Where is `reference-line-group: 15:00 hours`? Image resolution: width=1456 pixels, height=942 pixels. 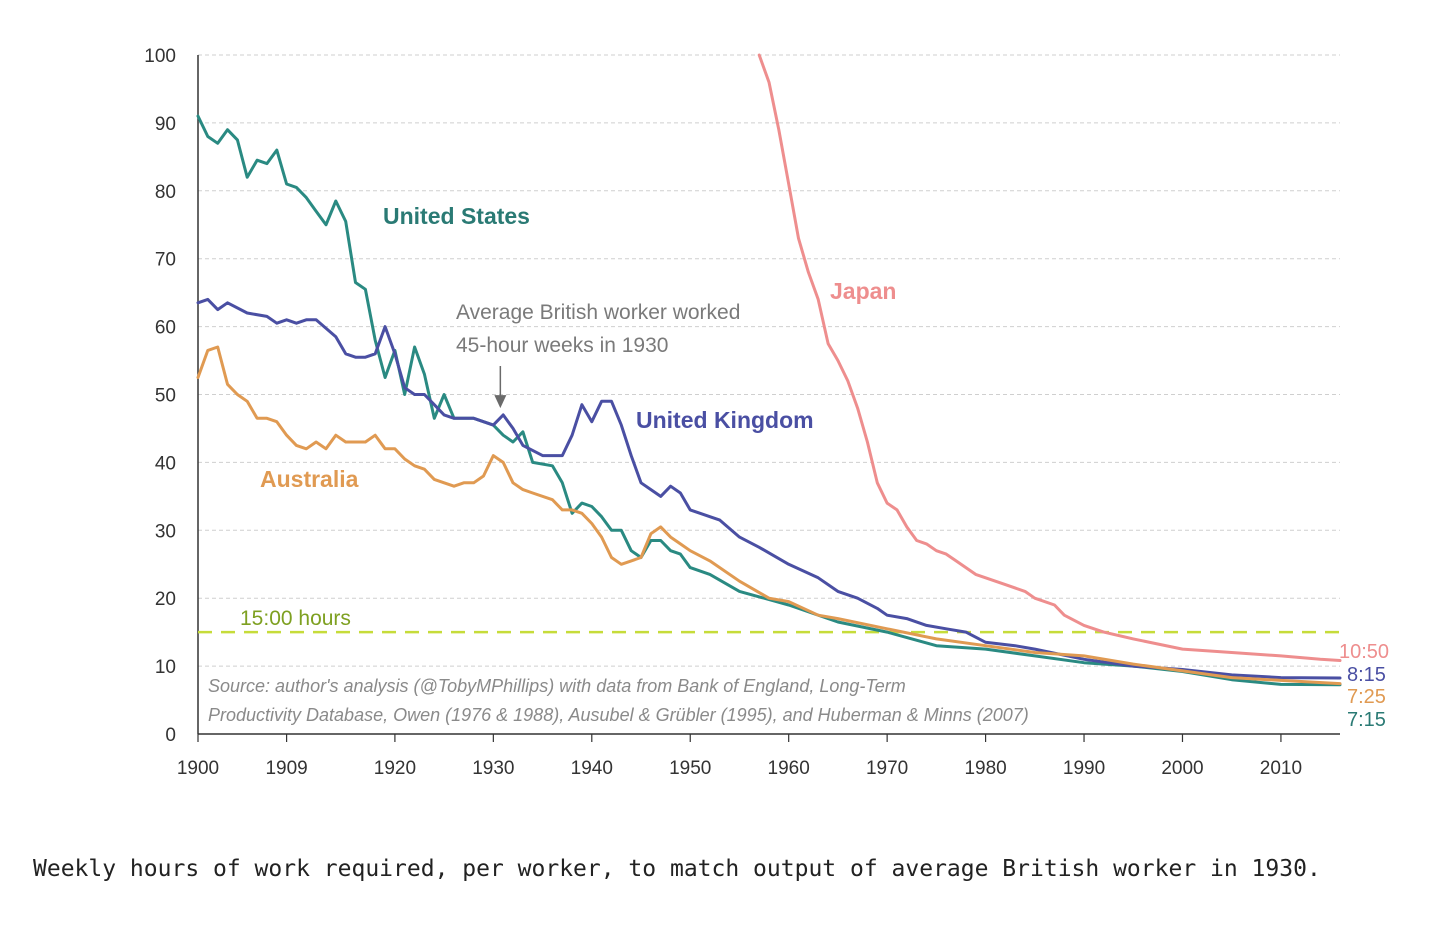
reference-line-group: 15:00 hours is located at coordinates (769, 620).